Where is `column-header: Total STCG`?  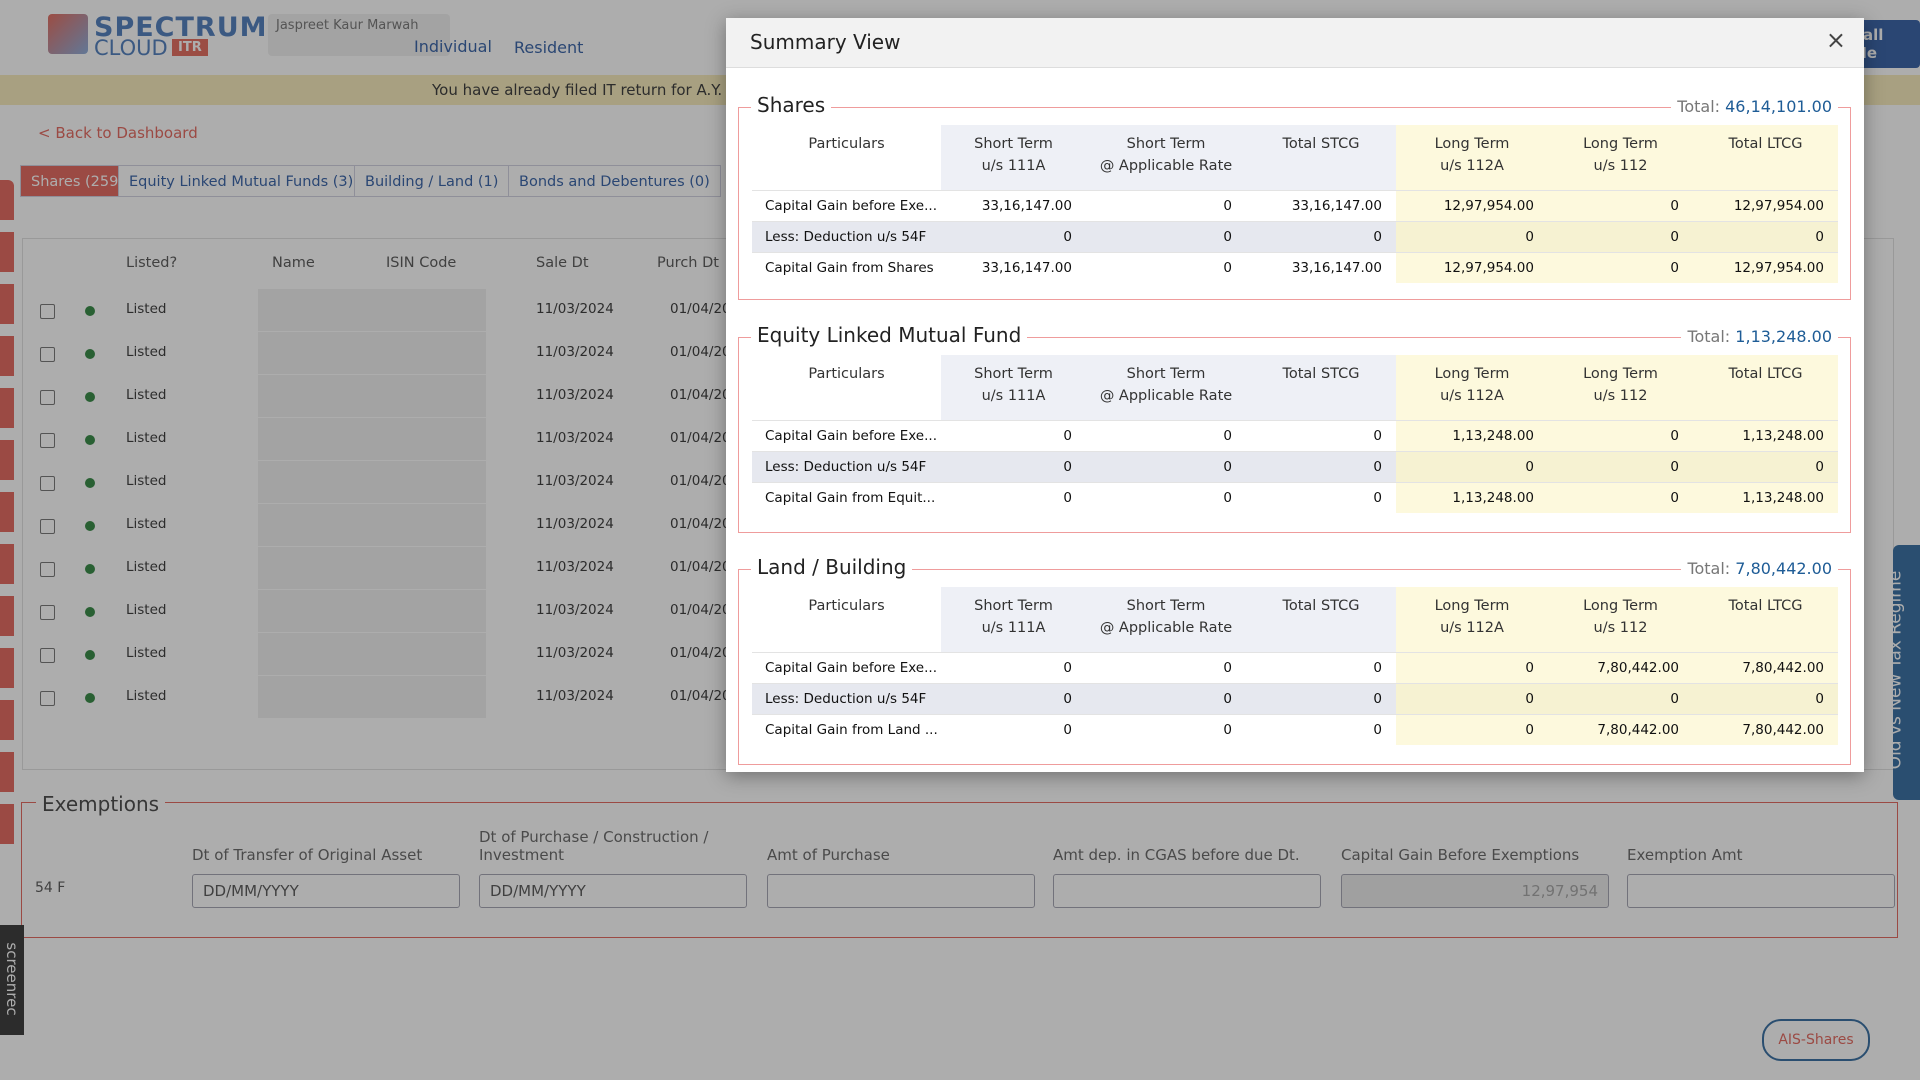 column-header: Total STCG is located at coordinates (1321, 620).